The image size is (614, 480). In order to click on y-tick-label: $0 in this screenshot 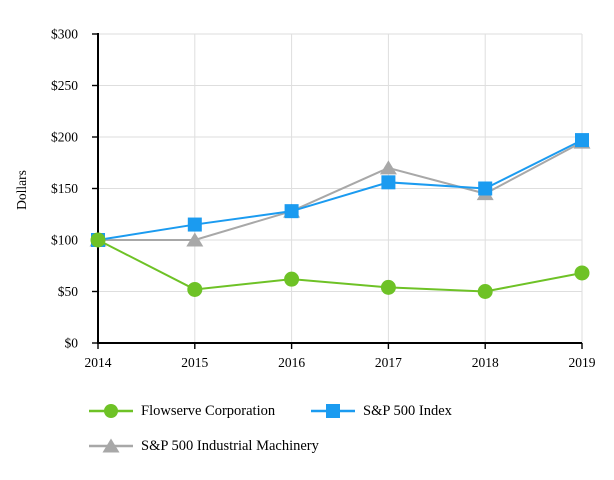, I will do `click(72, 343)`.